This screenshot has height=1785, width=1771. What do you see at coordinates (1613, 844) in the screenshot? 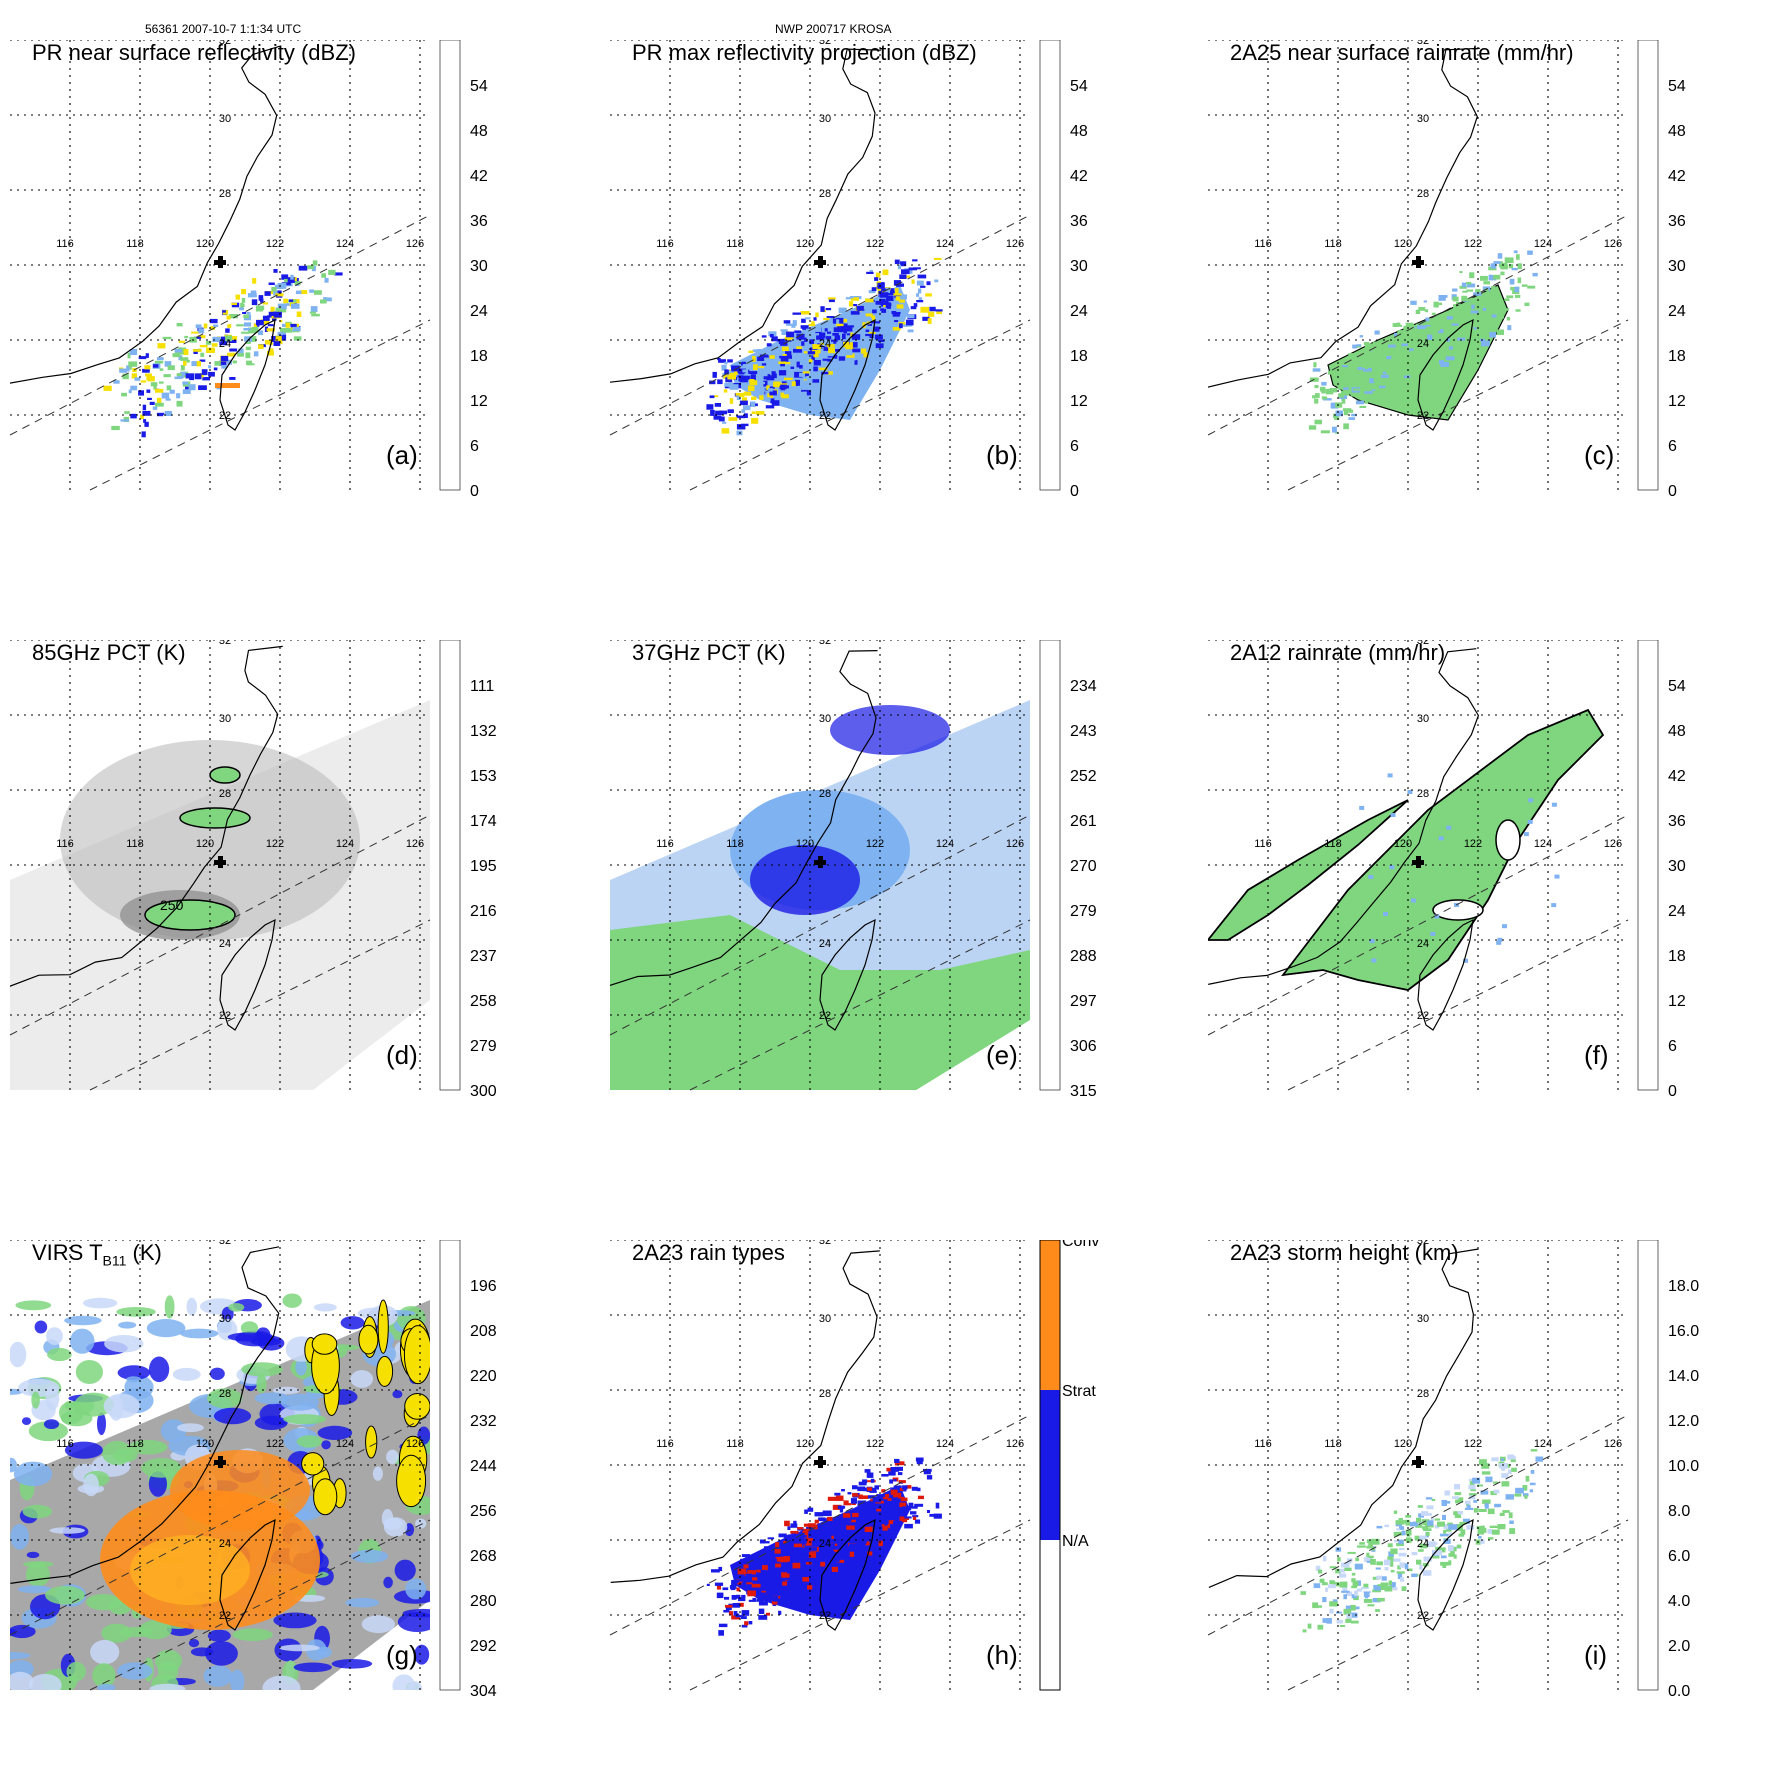
I see `lon-tick-label: 126` at bounding box center [1613, 844].